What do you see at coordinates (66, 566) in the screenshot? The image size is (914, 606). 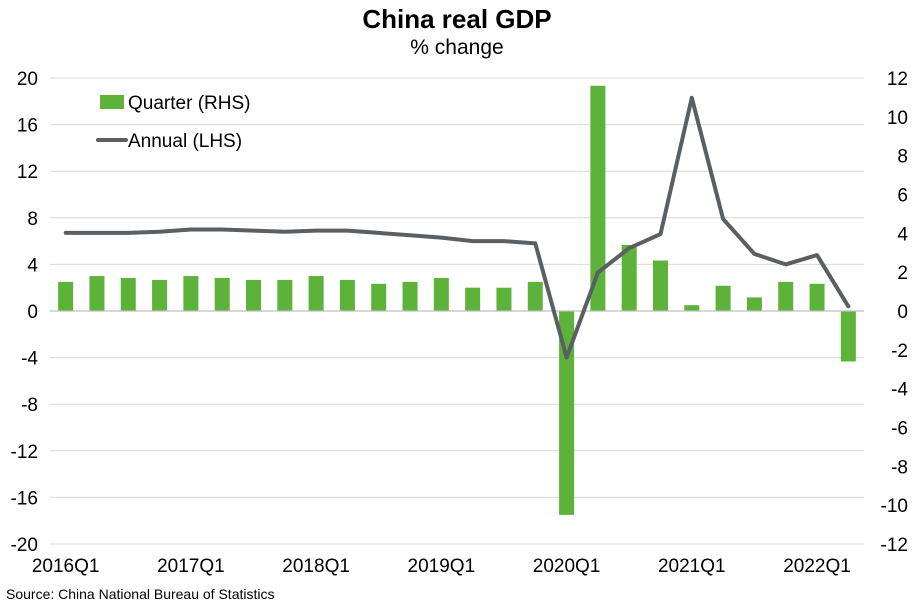 I see `x-tick-label: 2016Q1` at bounding box center [66, 566].